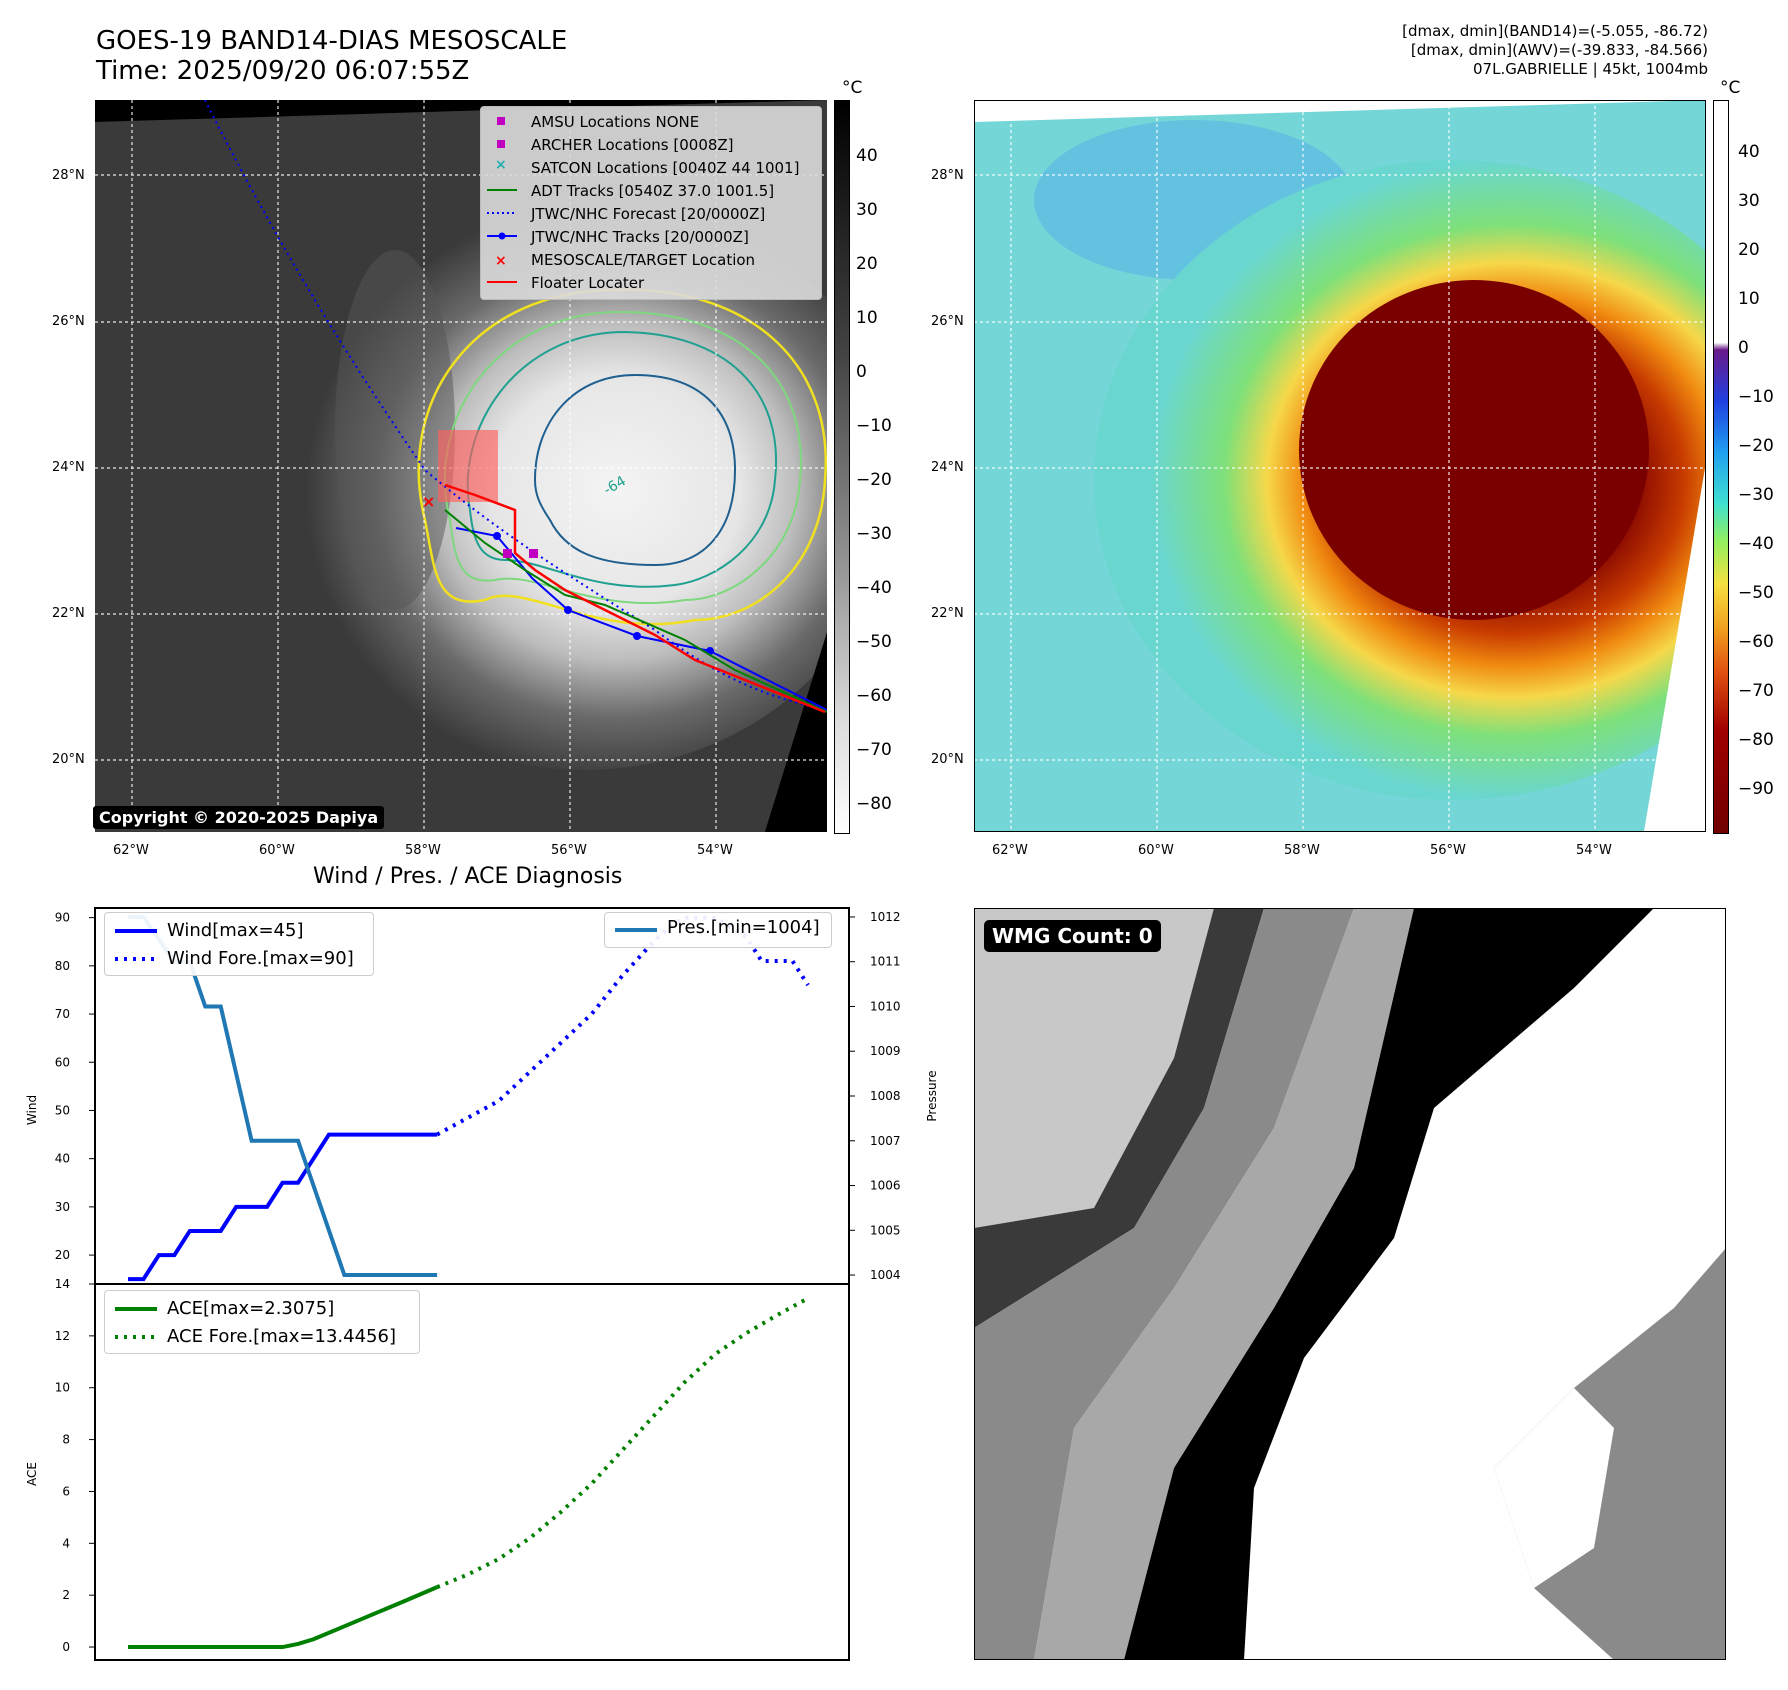 The image size is (1788, 1690). I want to click on pressure-tick-label: 1006, so click(885, 1186).